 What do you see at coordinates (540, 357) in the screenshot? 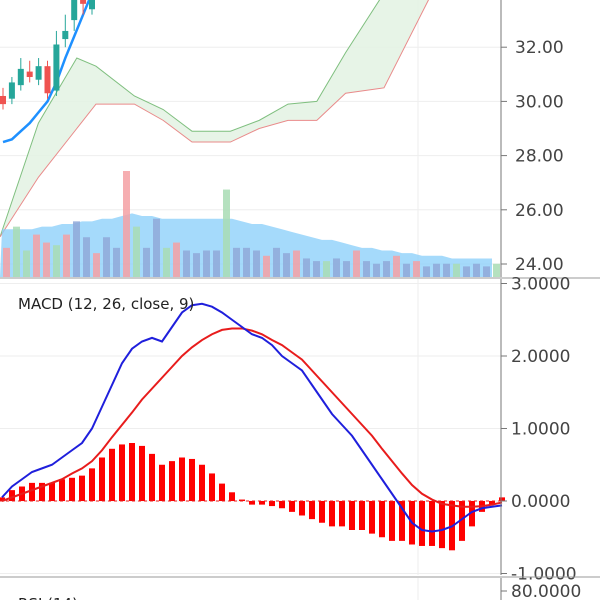
I see `macd-tick-label: 2.0000` at bounding box center [540, 357].